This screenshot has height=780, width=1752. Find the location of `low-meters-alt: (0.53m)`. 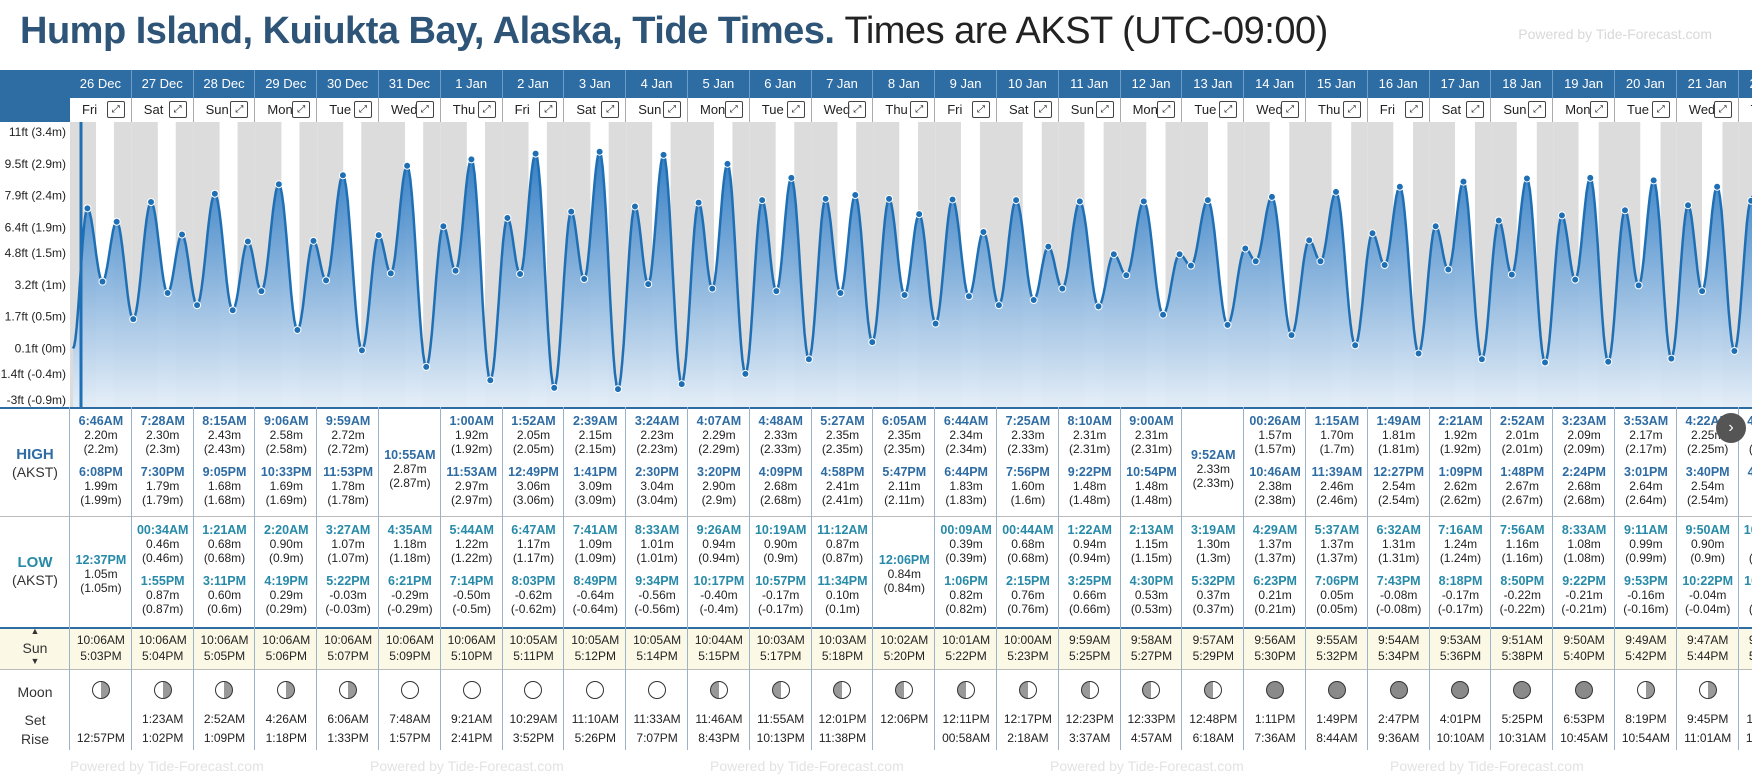

low-meters-alt: (0.53m) is located at coordinates (1151, 609).